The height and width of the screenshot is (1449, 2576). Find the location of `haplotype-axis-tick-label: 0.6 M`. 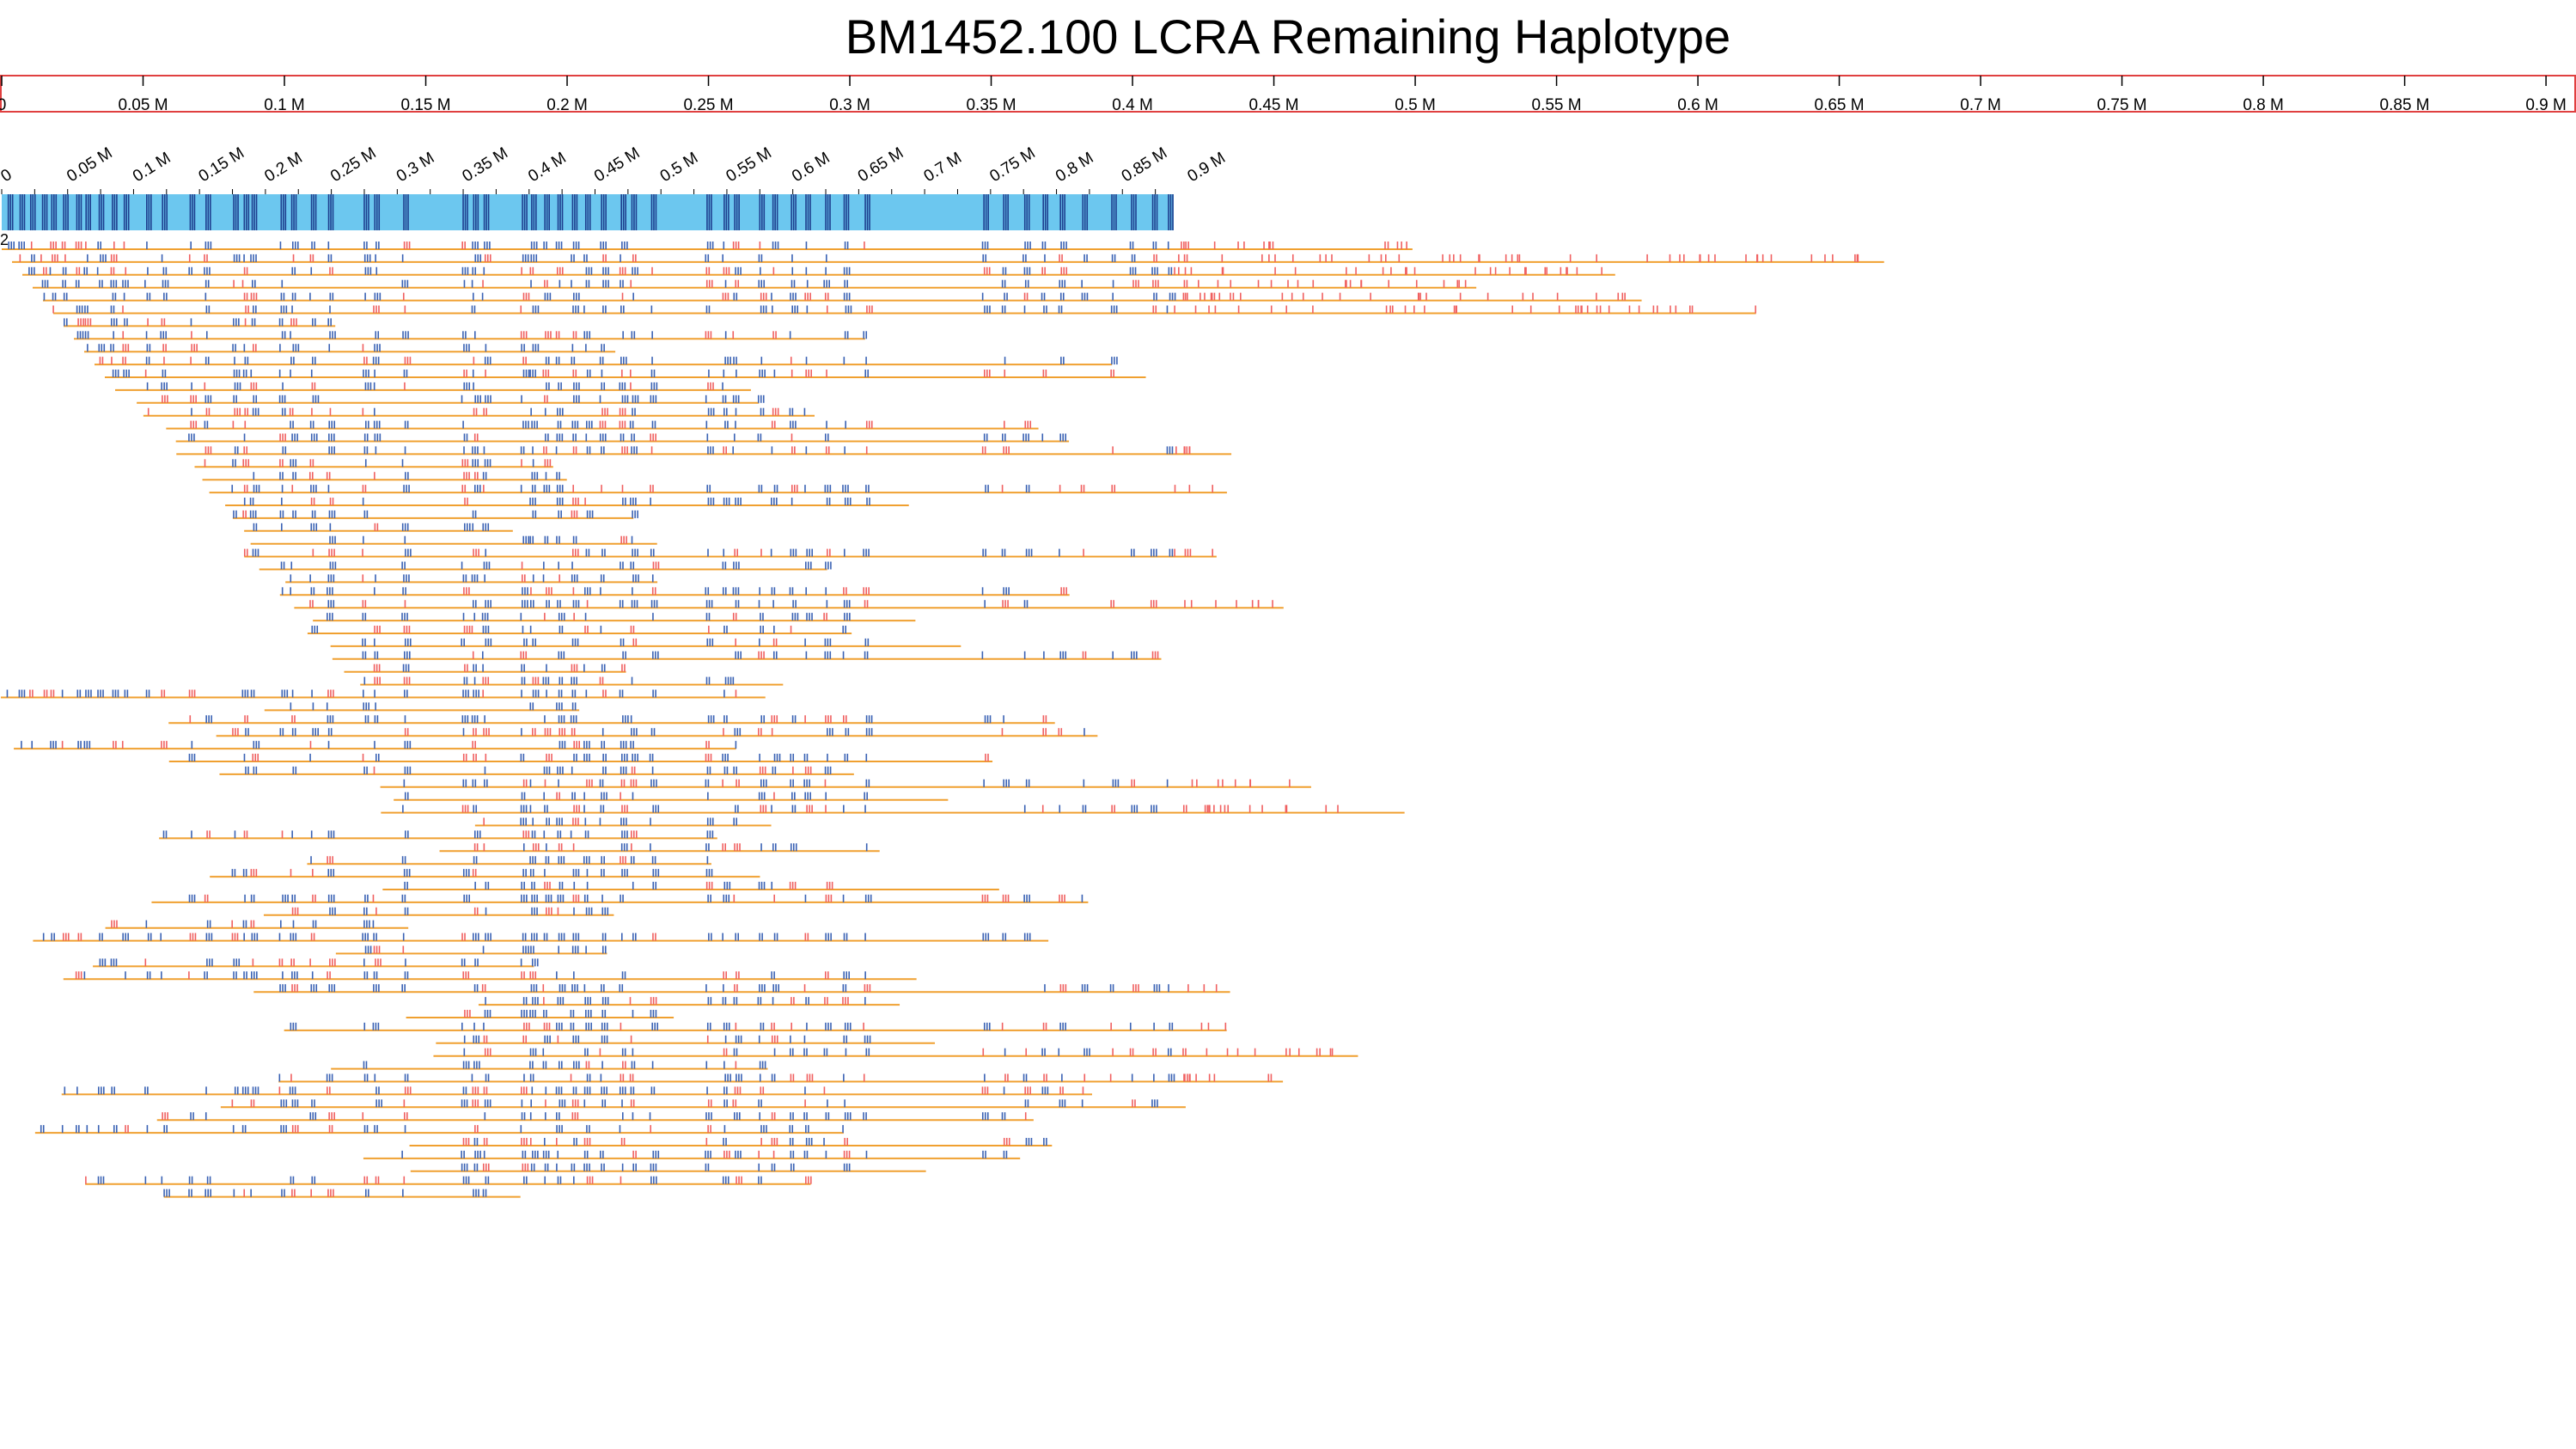

haplotype-axis-tick-label: 0.6 M is located at coordinates (811, 167).